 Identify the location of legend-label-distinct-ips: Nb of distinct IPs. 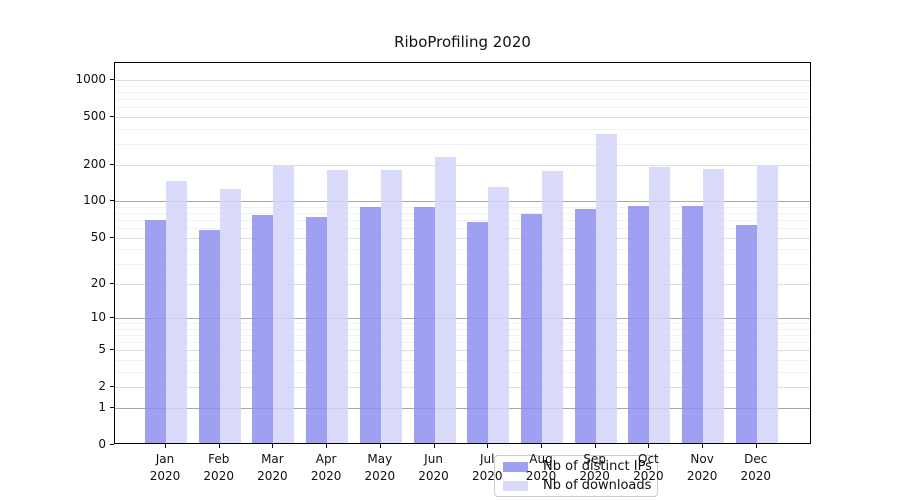
(597, 466).